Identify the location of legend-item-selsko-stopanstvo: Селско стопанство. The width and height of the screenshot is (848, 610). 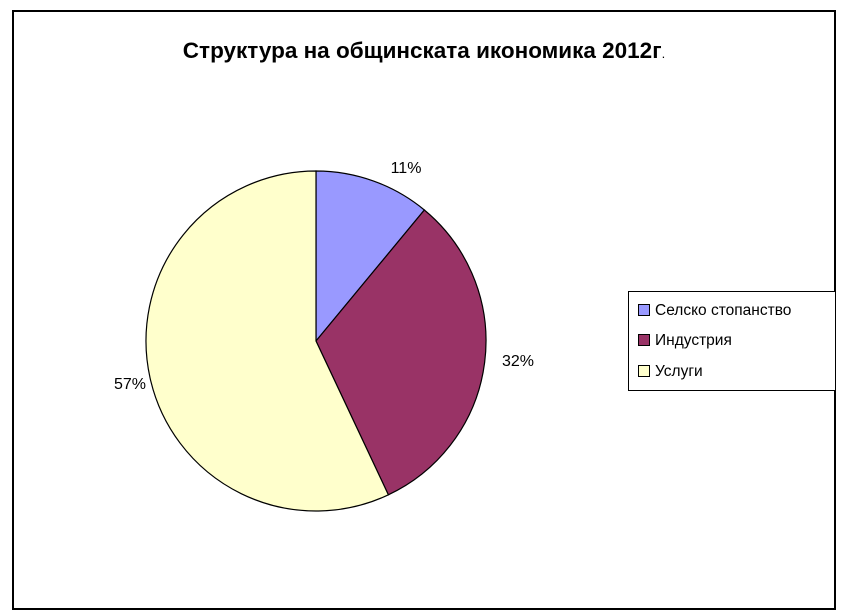
(714, 311).